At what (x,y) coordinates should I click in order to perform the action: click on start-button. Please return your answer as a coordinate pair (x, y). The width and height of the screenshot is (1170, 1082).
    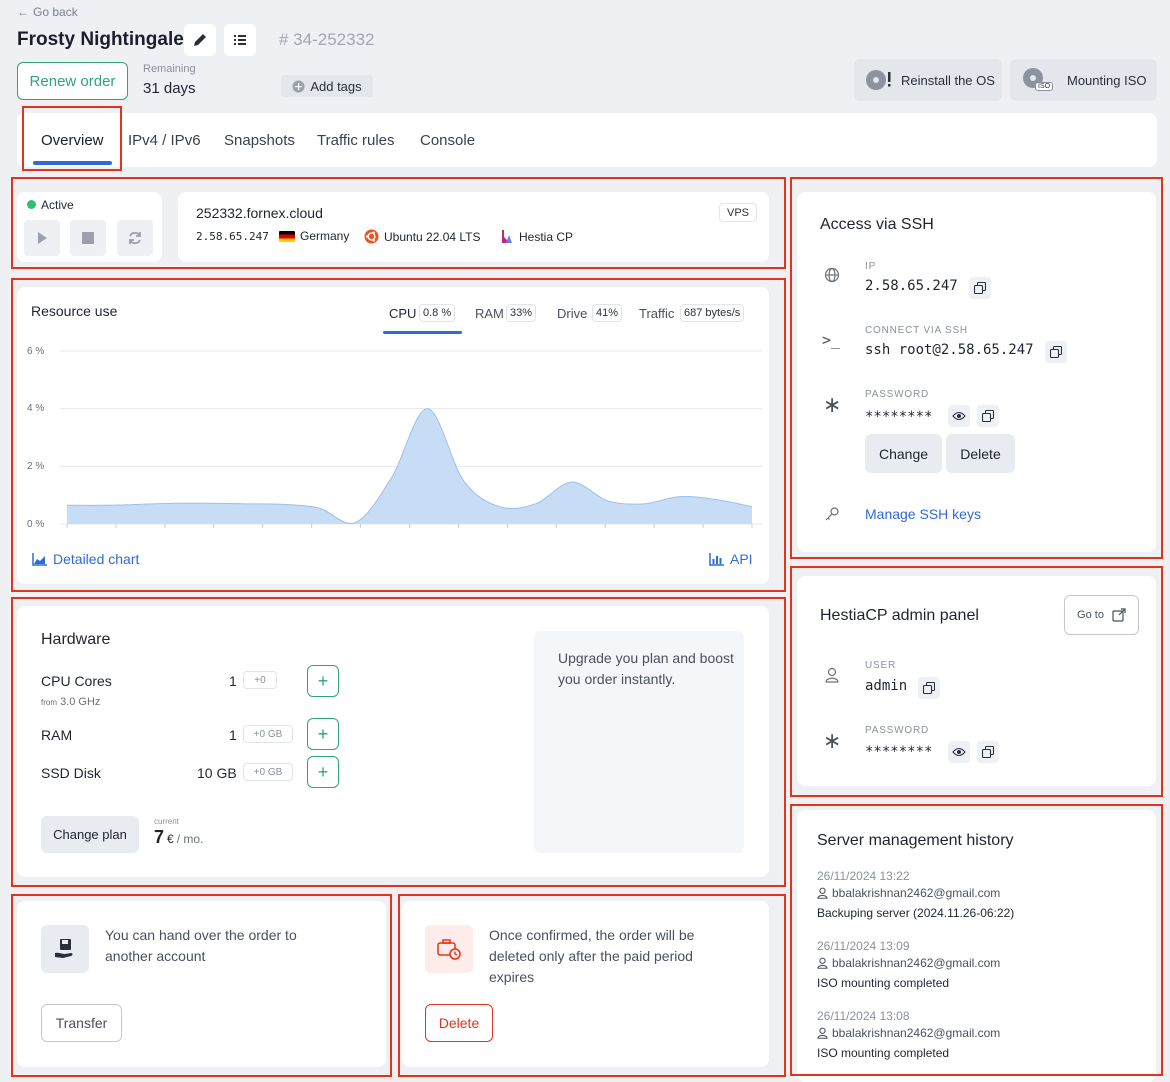
    Looking at the image, I should click on (42, 238).